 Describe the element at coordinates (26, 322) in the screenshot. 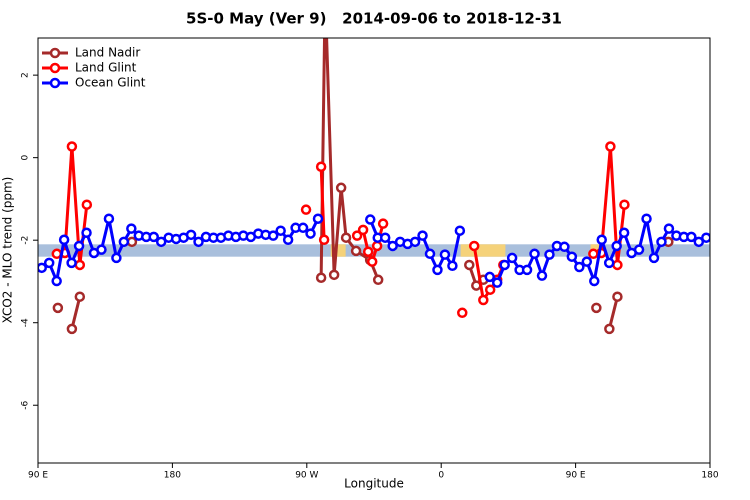

I see `y-tick-label: -4` at that location.